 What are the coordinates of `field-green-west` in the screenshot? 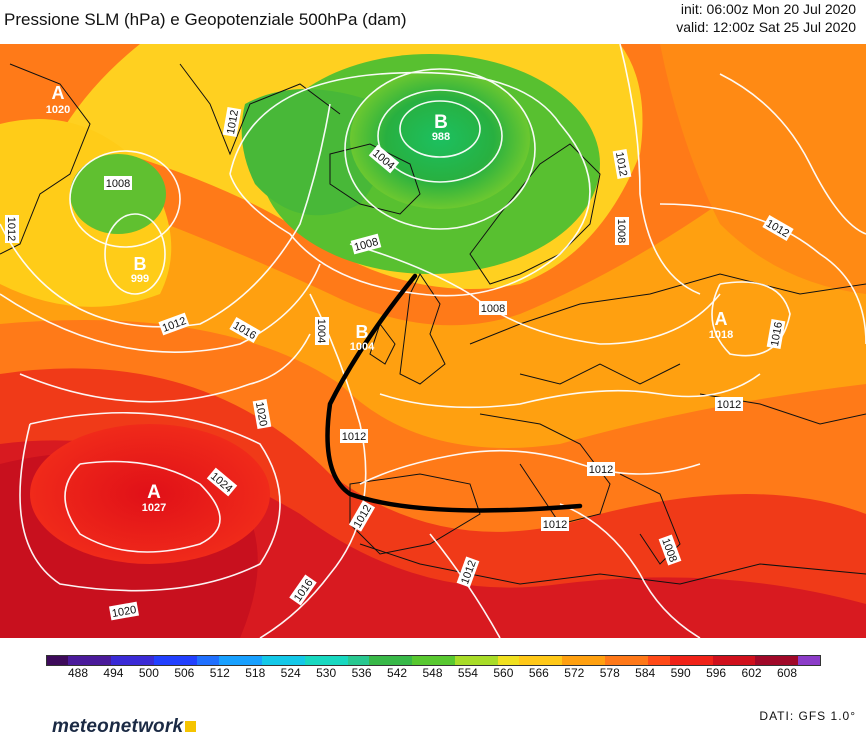 It's located at (118, 194).